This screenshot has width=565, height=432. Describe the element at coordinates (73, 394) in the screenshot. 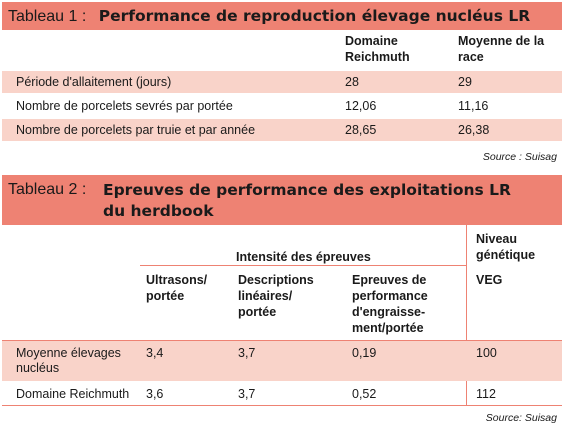

I see `row-label: Domaine Reichmuth` at that location.